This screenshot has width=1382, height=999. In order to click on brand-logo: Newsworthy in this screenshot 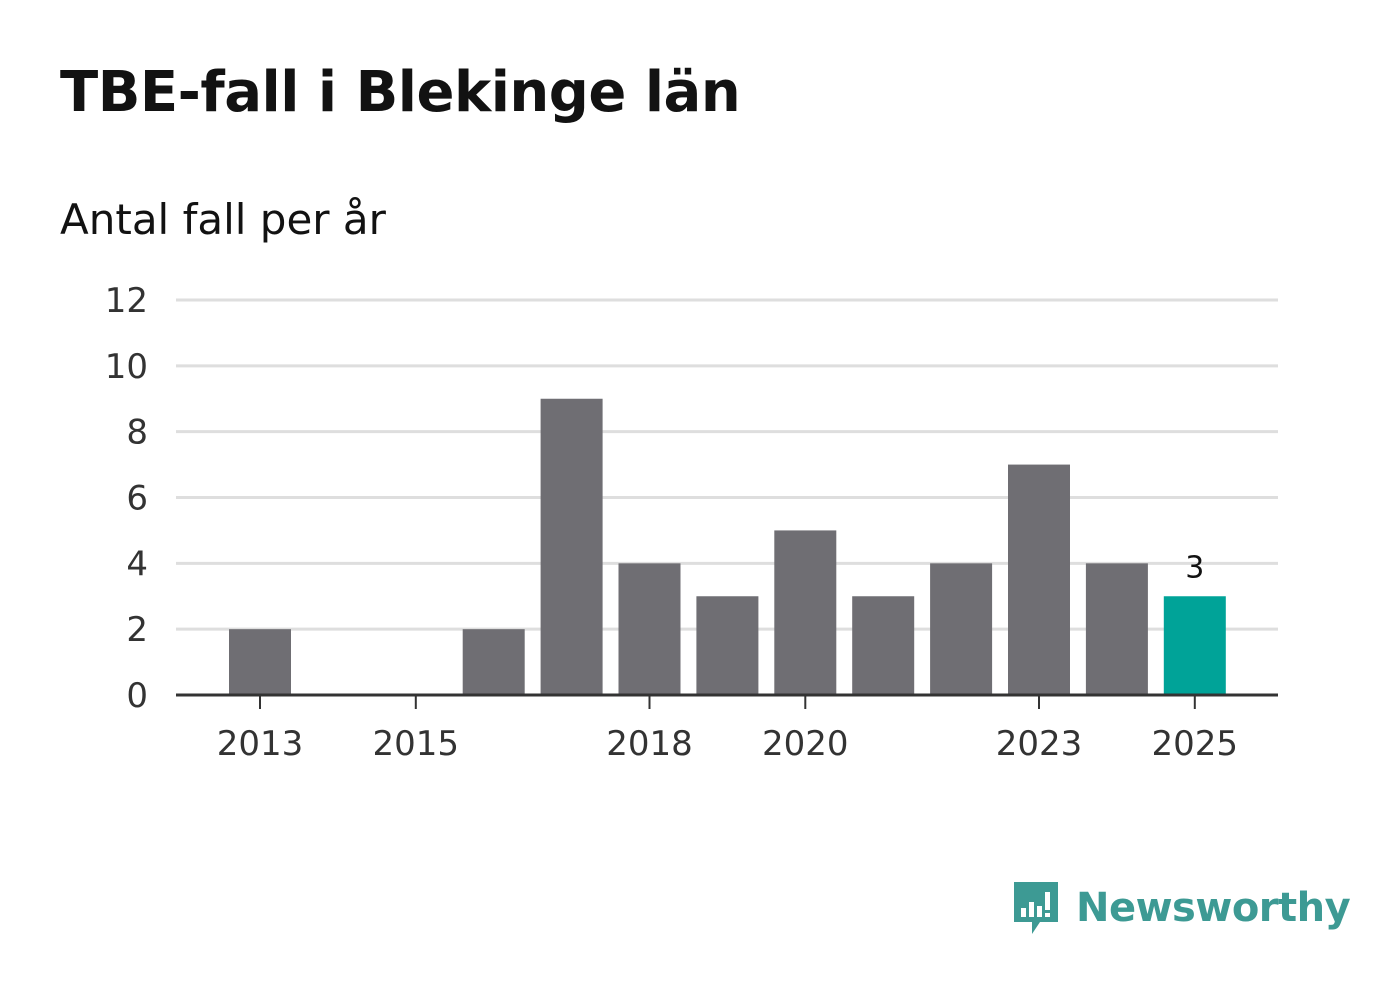, I will do `click(1180, 908)`.